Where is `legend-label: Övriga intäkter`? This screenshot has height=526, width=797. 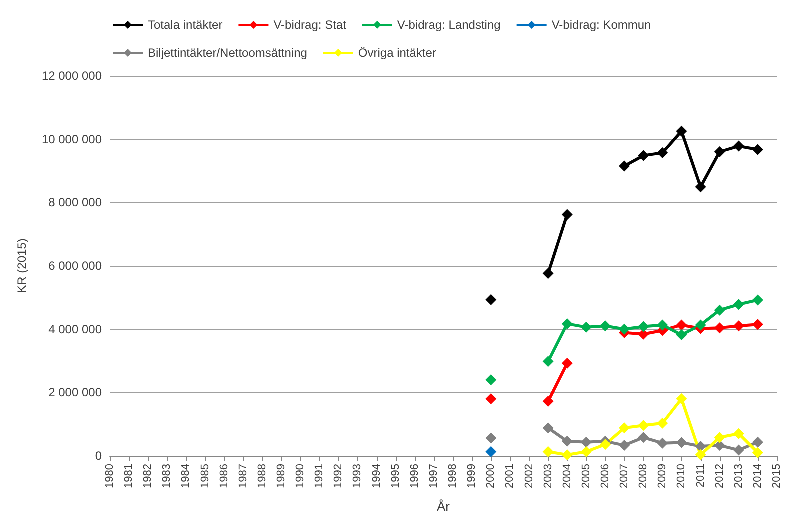 legend-label: Övriga intäkter is located at coordinates (397, 53).